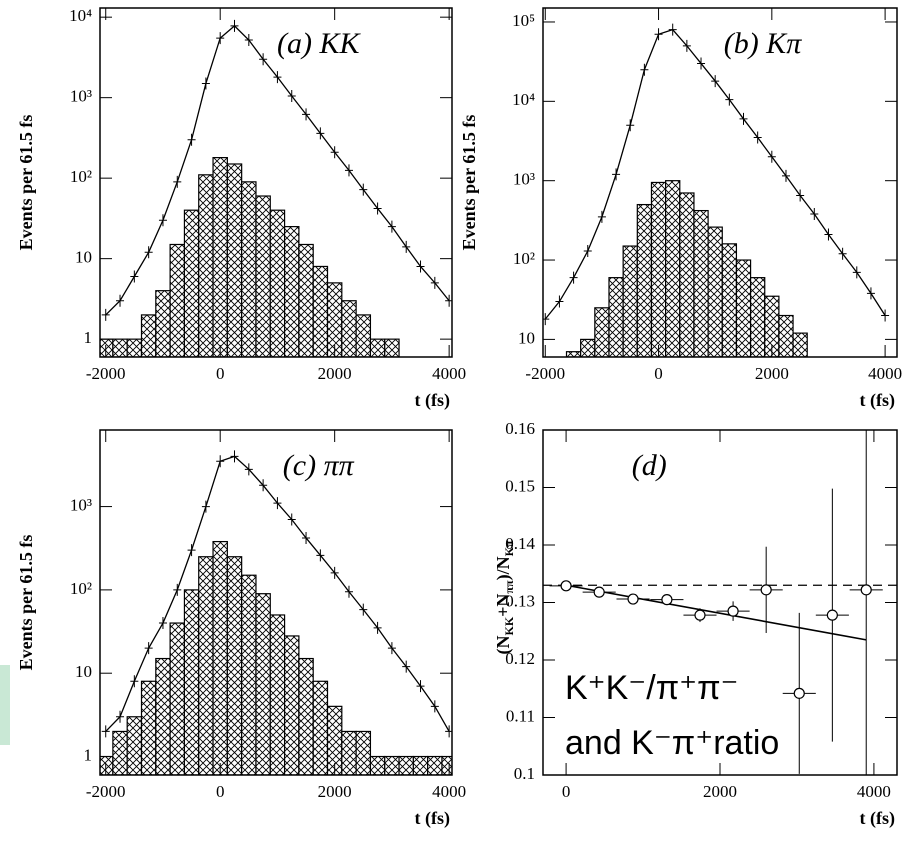  What do you see at coordinates (319, 43) in the screenshot?
I see `panel-title: (a) KK` at bounding box center [319, 43].